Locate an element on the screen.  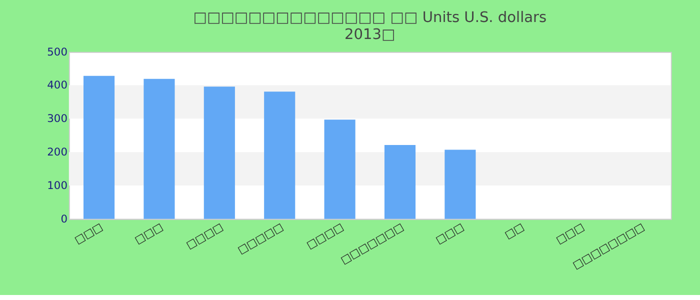
y-tick-label: 200 is located at coordinates (57, 151).